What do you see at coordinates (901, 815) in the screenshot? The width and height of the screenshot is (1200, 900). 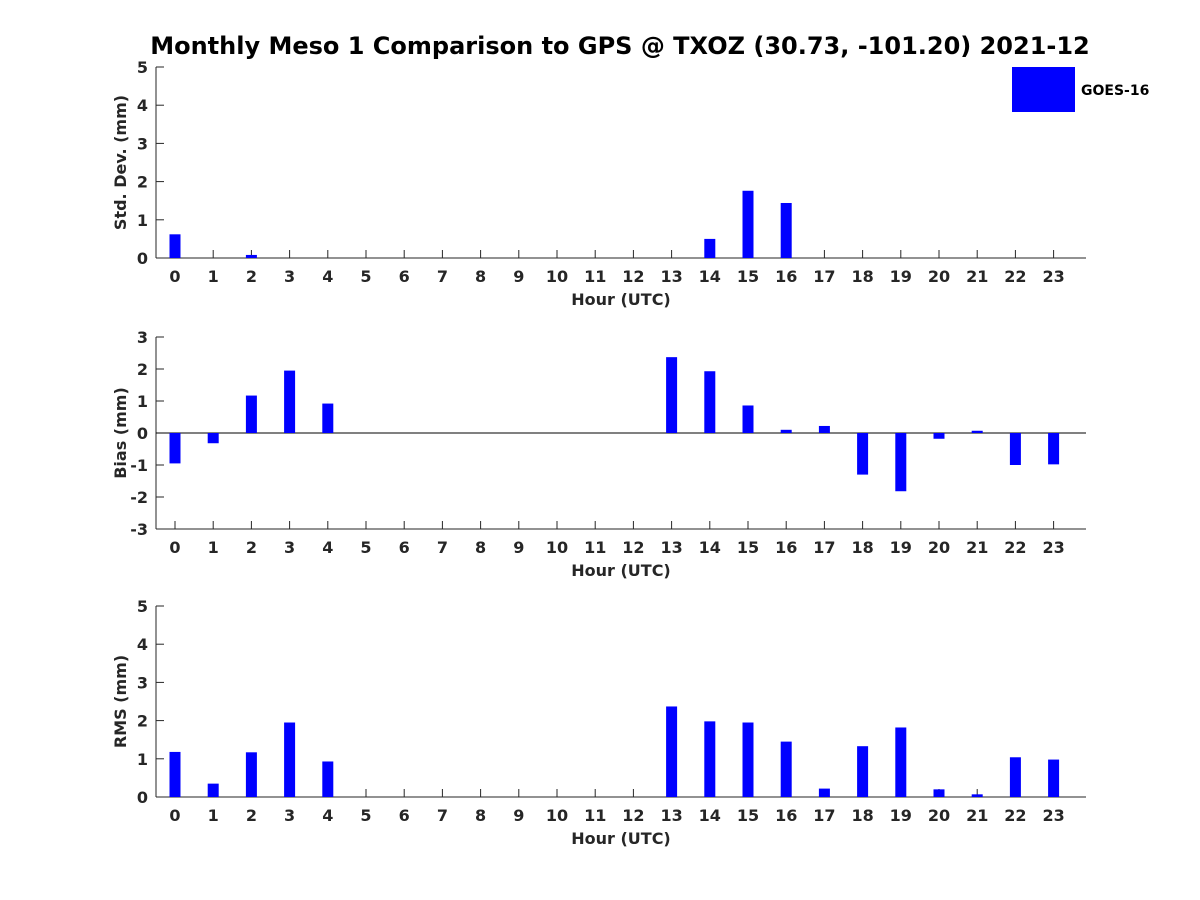 I see `x-tick-label: 19` at bounding box center [901, 815].